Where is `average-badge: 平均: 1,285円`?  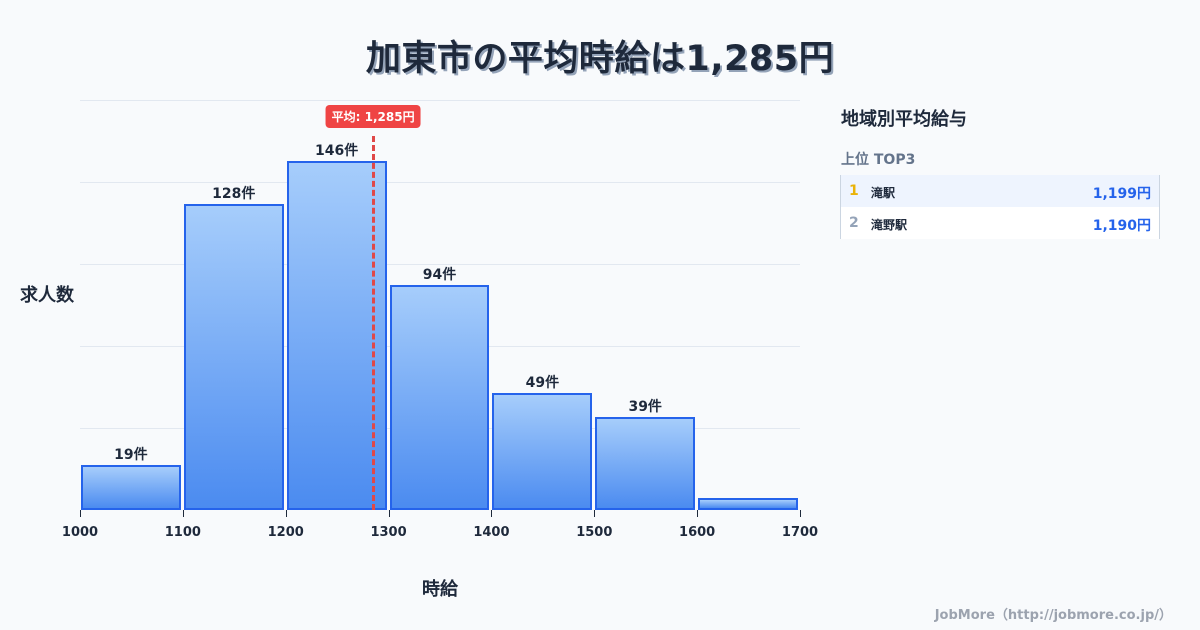
average-badge: 平均: 1,285円 is located at coordinates (373, 116).